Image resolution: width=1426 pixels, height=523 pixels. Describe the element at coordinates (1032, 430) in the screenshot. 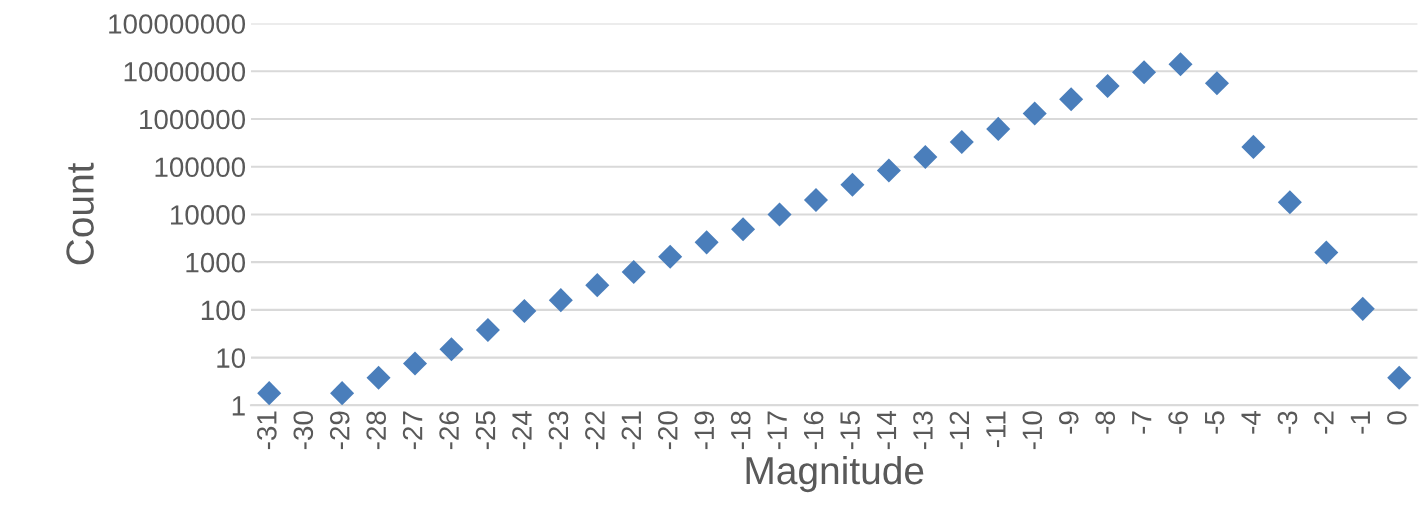

I see `x-tick-label: -10` at that location.